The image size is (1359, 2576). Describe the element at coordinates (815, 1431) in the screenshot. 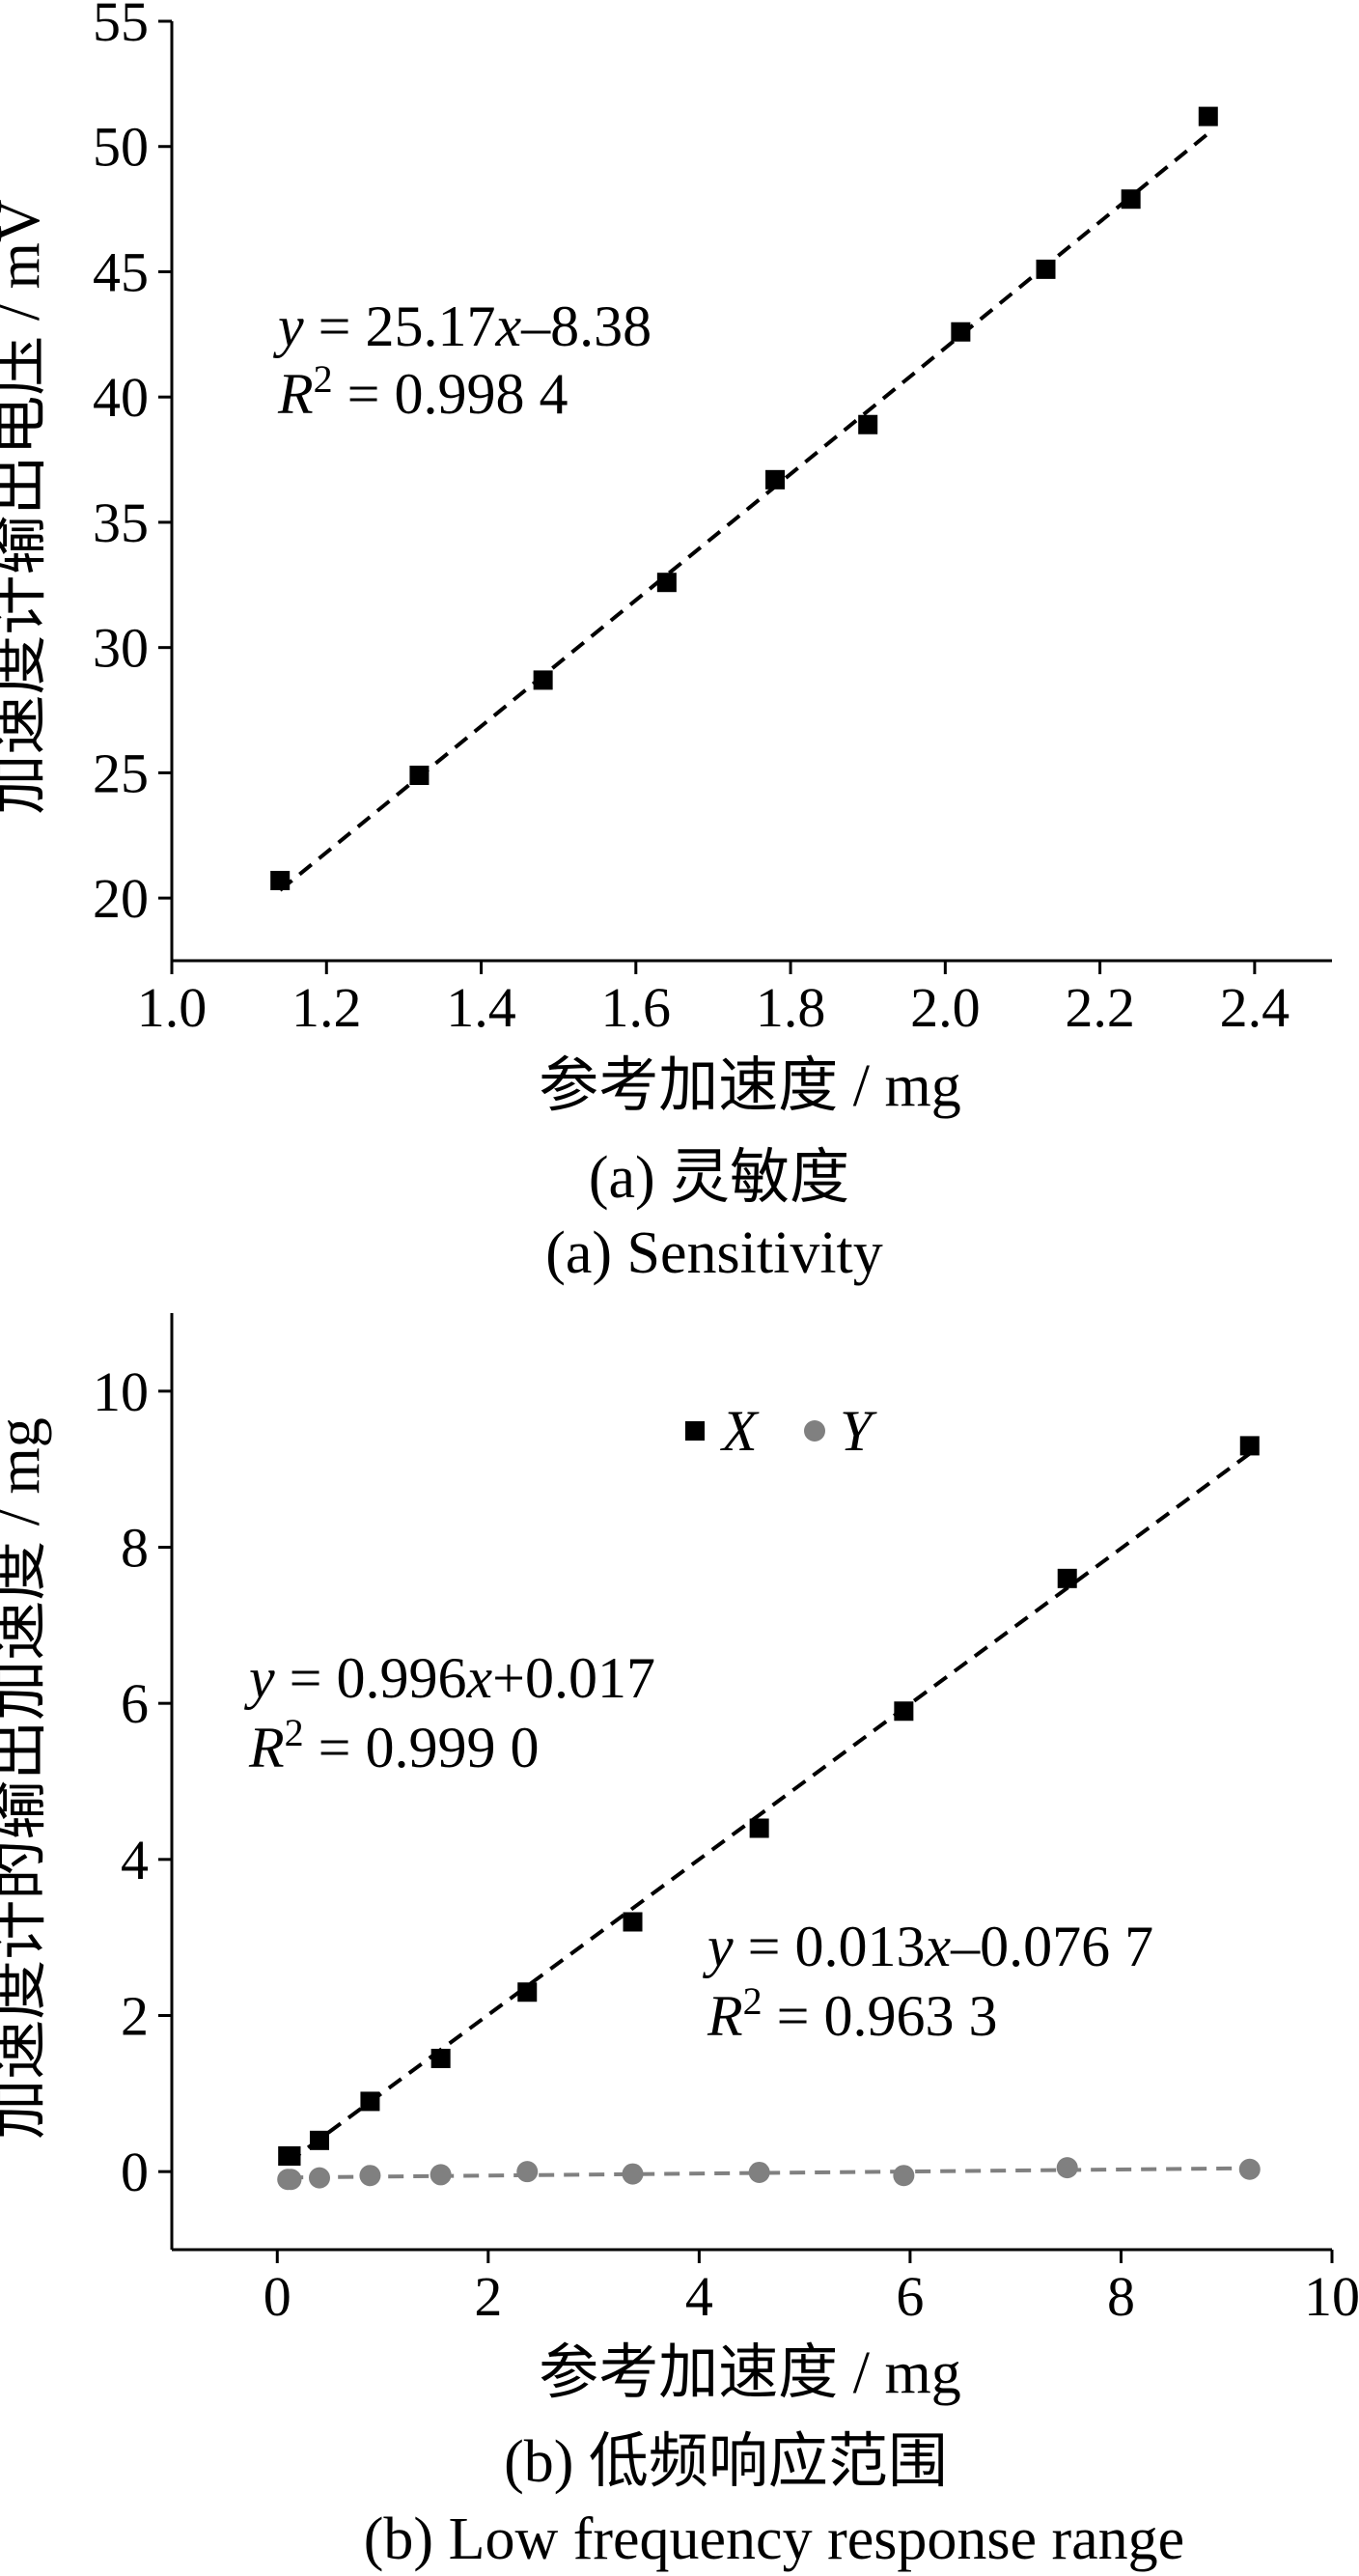

I see `legend-y-marker` at that location.